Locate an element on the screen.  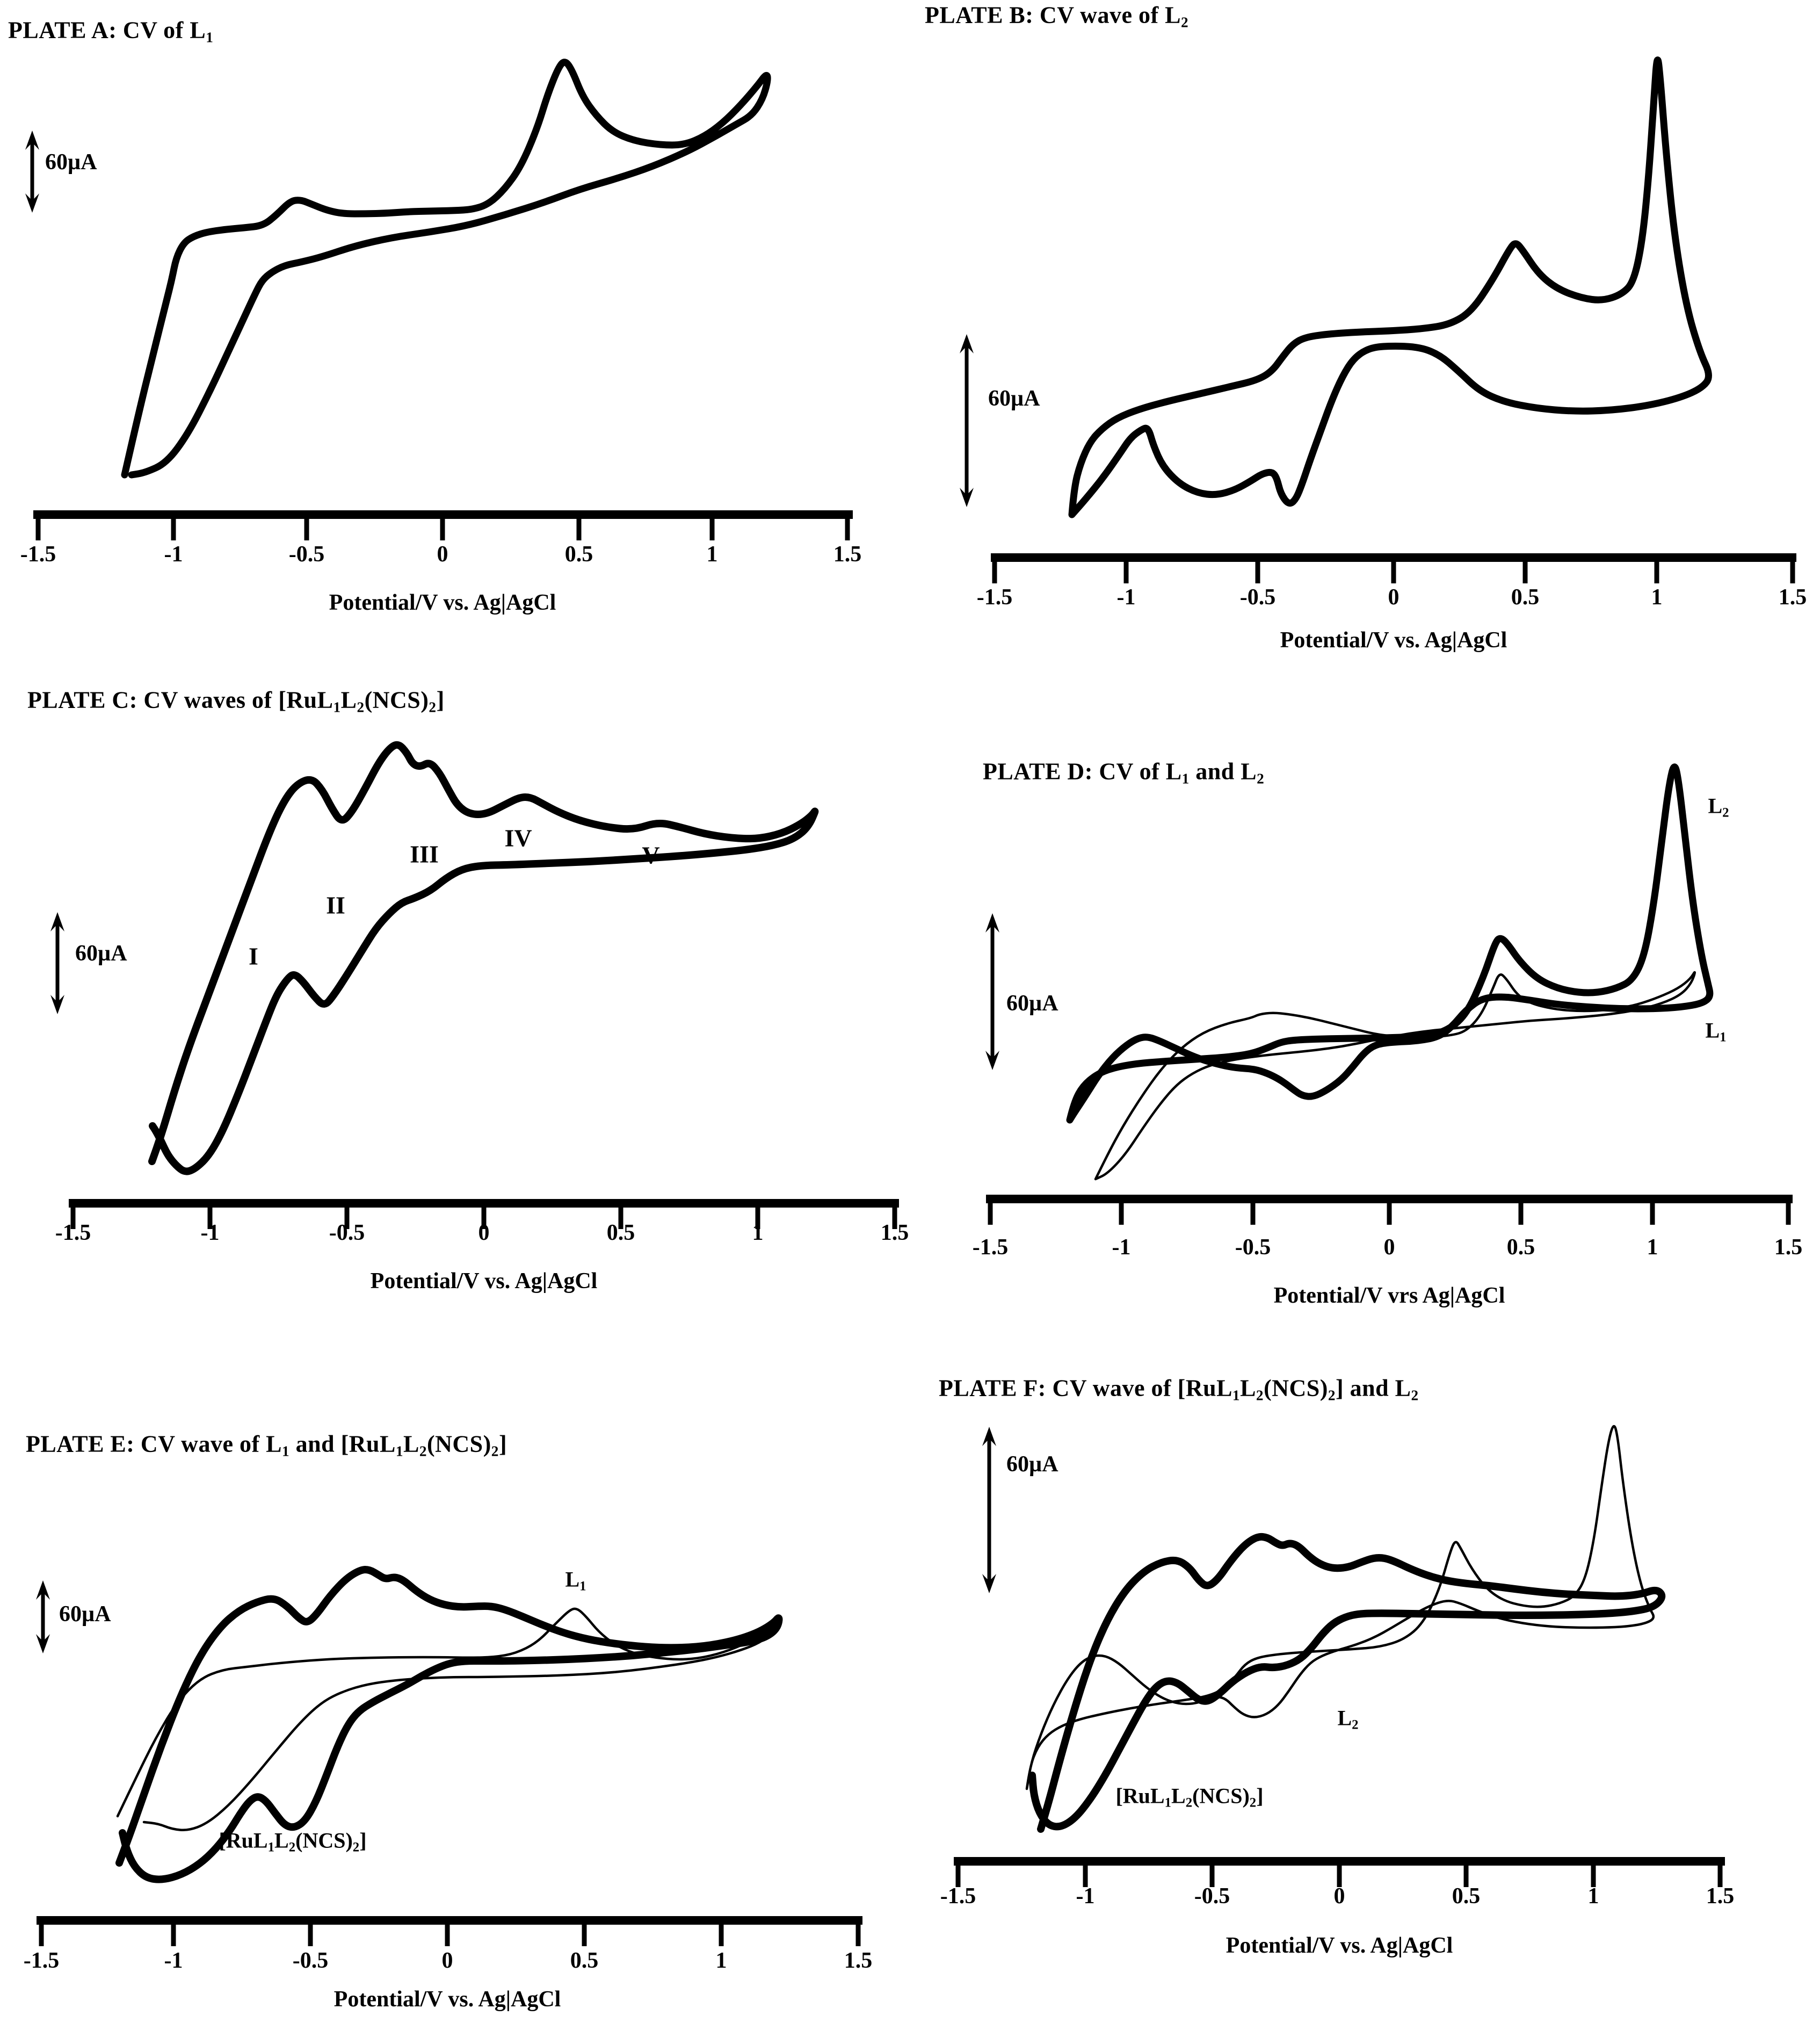
plate-e-tick-label: 1.5 is located at coordinates (859, 1961).